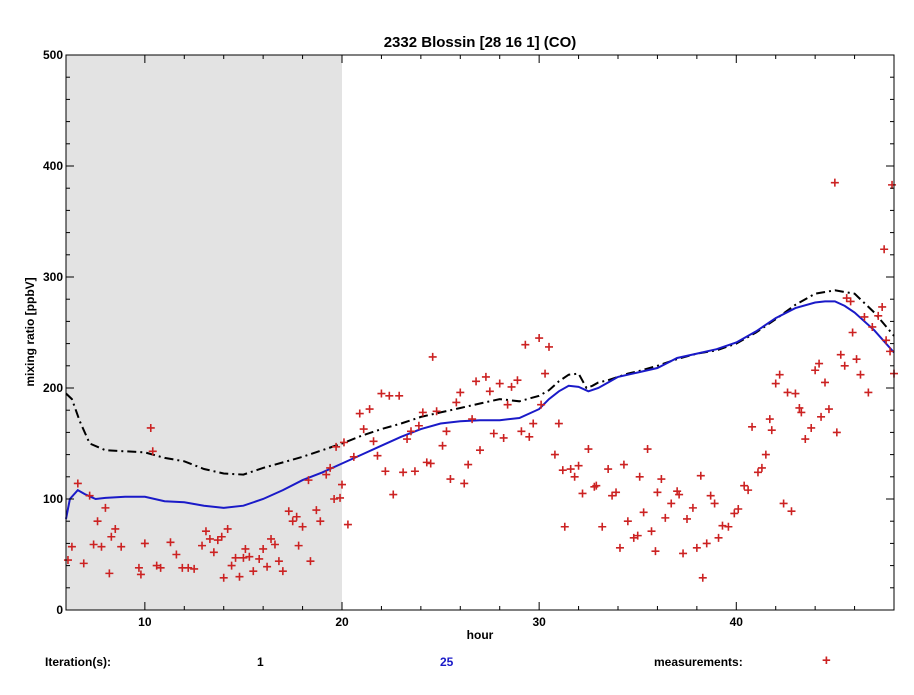 This screenshot has width=914, height=695. I want to click on x-tick-label: 30, so click(539, 622).